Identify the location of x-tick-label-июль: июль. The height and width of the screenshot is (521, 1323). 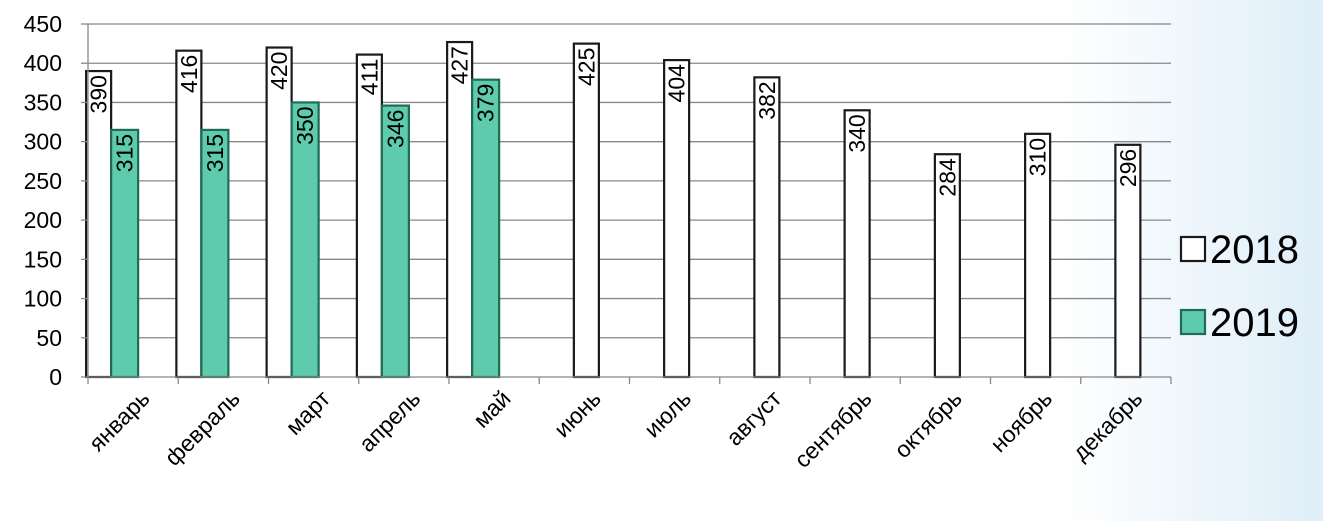
(667, 413).